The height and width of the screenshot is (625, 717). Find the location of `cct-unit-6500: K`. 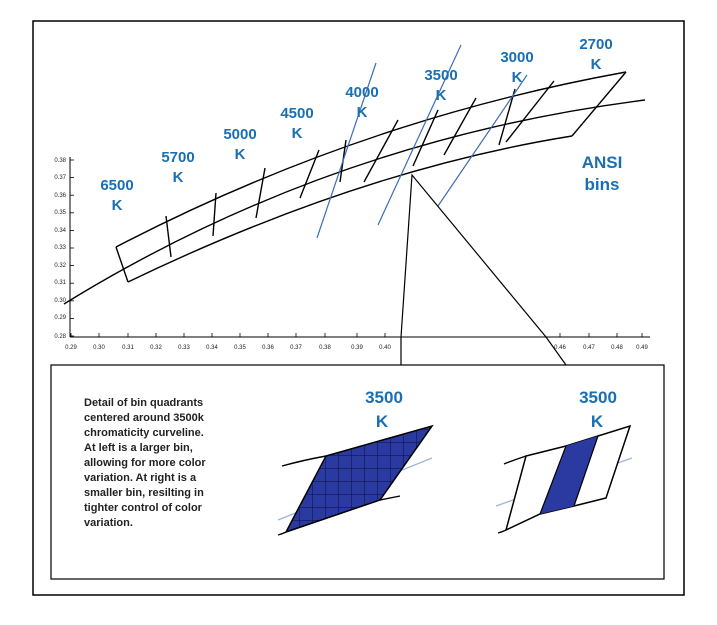

cct-unit-6500: K is located at coordinates (117, 205).